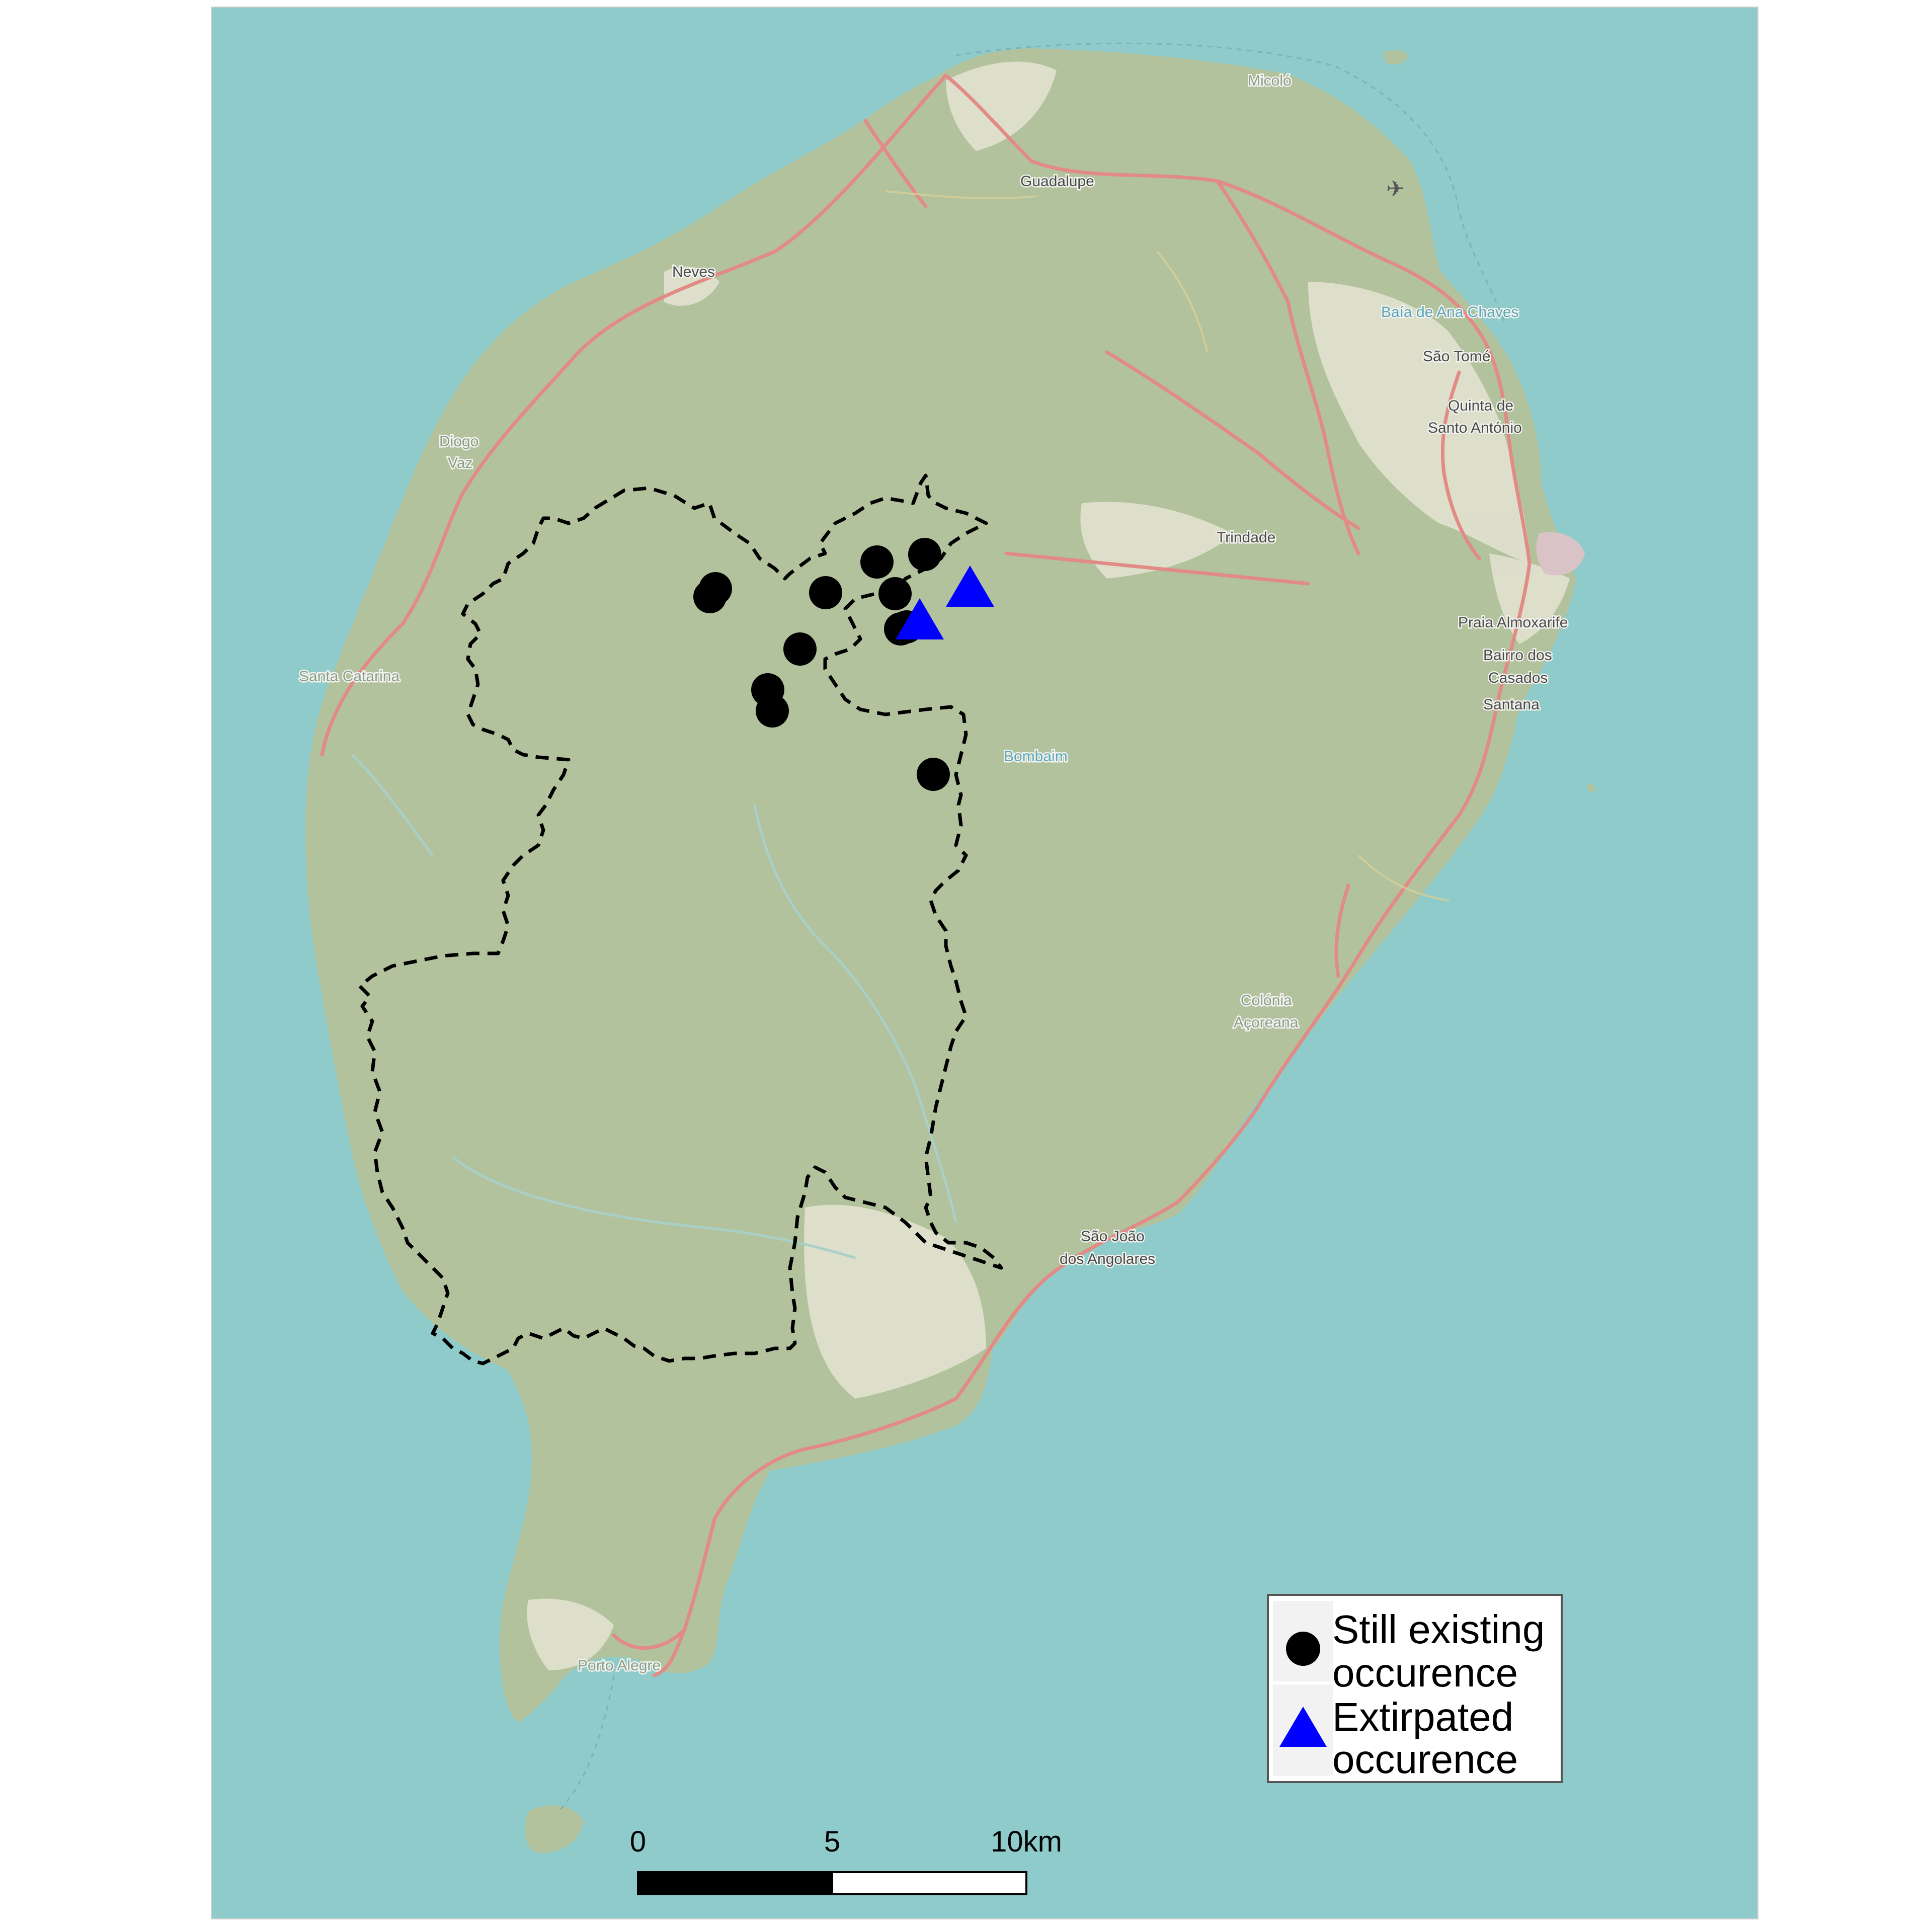 This screenshot has width=1932, height=1932. What do you see at coordinates (1560, 554) in the screenshot?
I see `airport-area` at bounding box center [1560, 554].